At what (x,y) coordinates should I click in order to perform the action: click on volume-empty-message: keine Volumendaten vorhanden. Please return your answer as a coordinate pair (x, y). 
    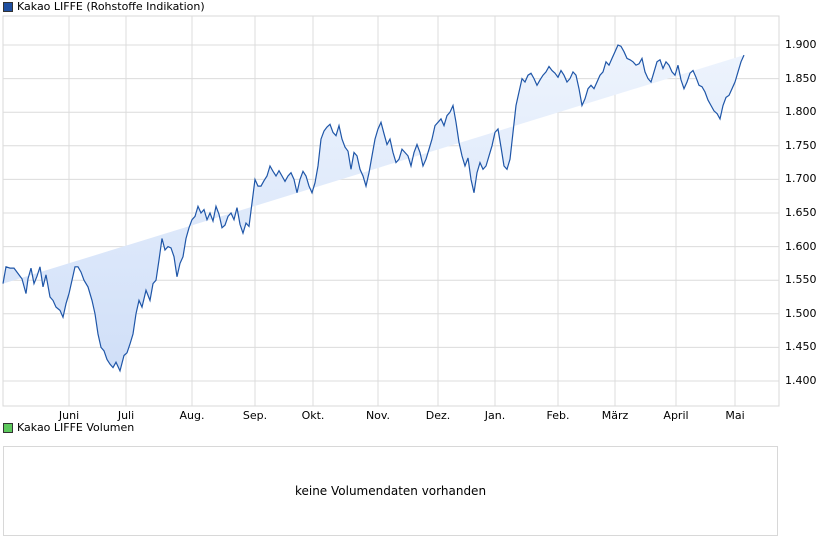
    Looking at the image, I should click on (390, 491).